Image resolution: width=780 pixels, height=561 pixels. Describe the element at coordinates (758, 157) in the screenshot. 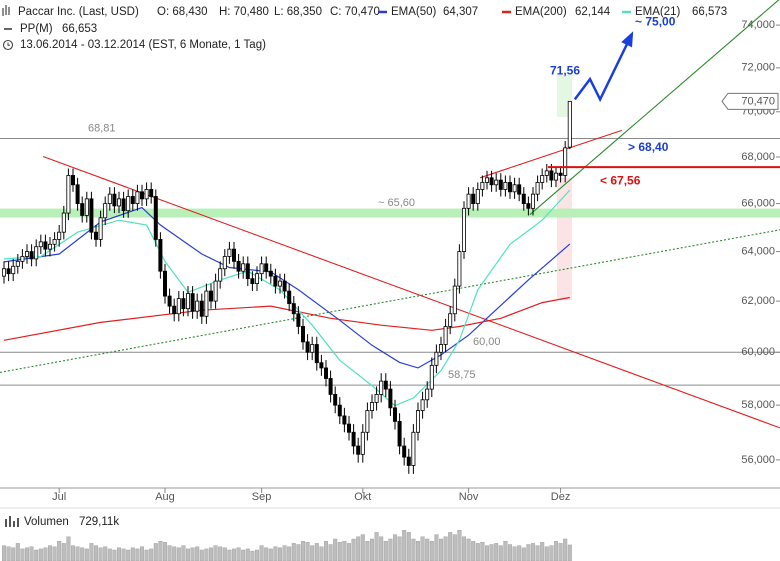

I see `y-tick-label: 68,000` at that location.